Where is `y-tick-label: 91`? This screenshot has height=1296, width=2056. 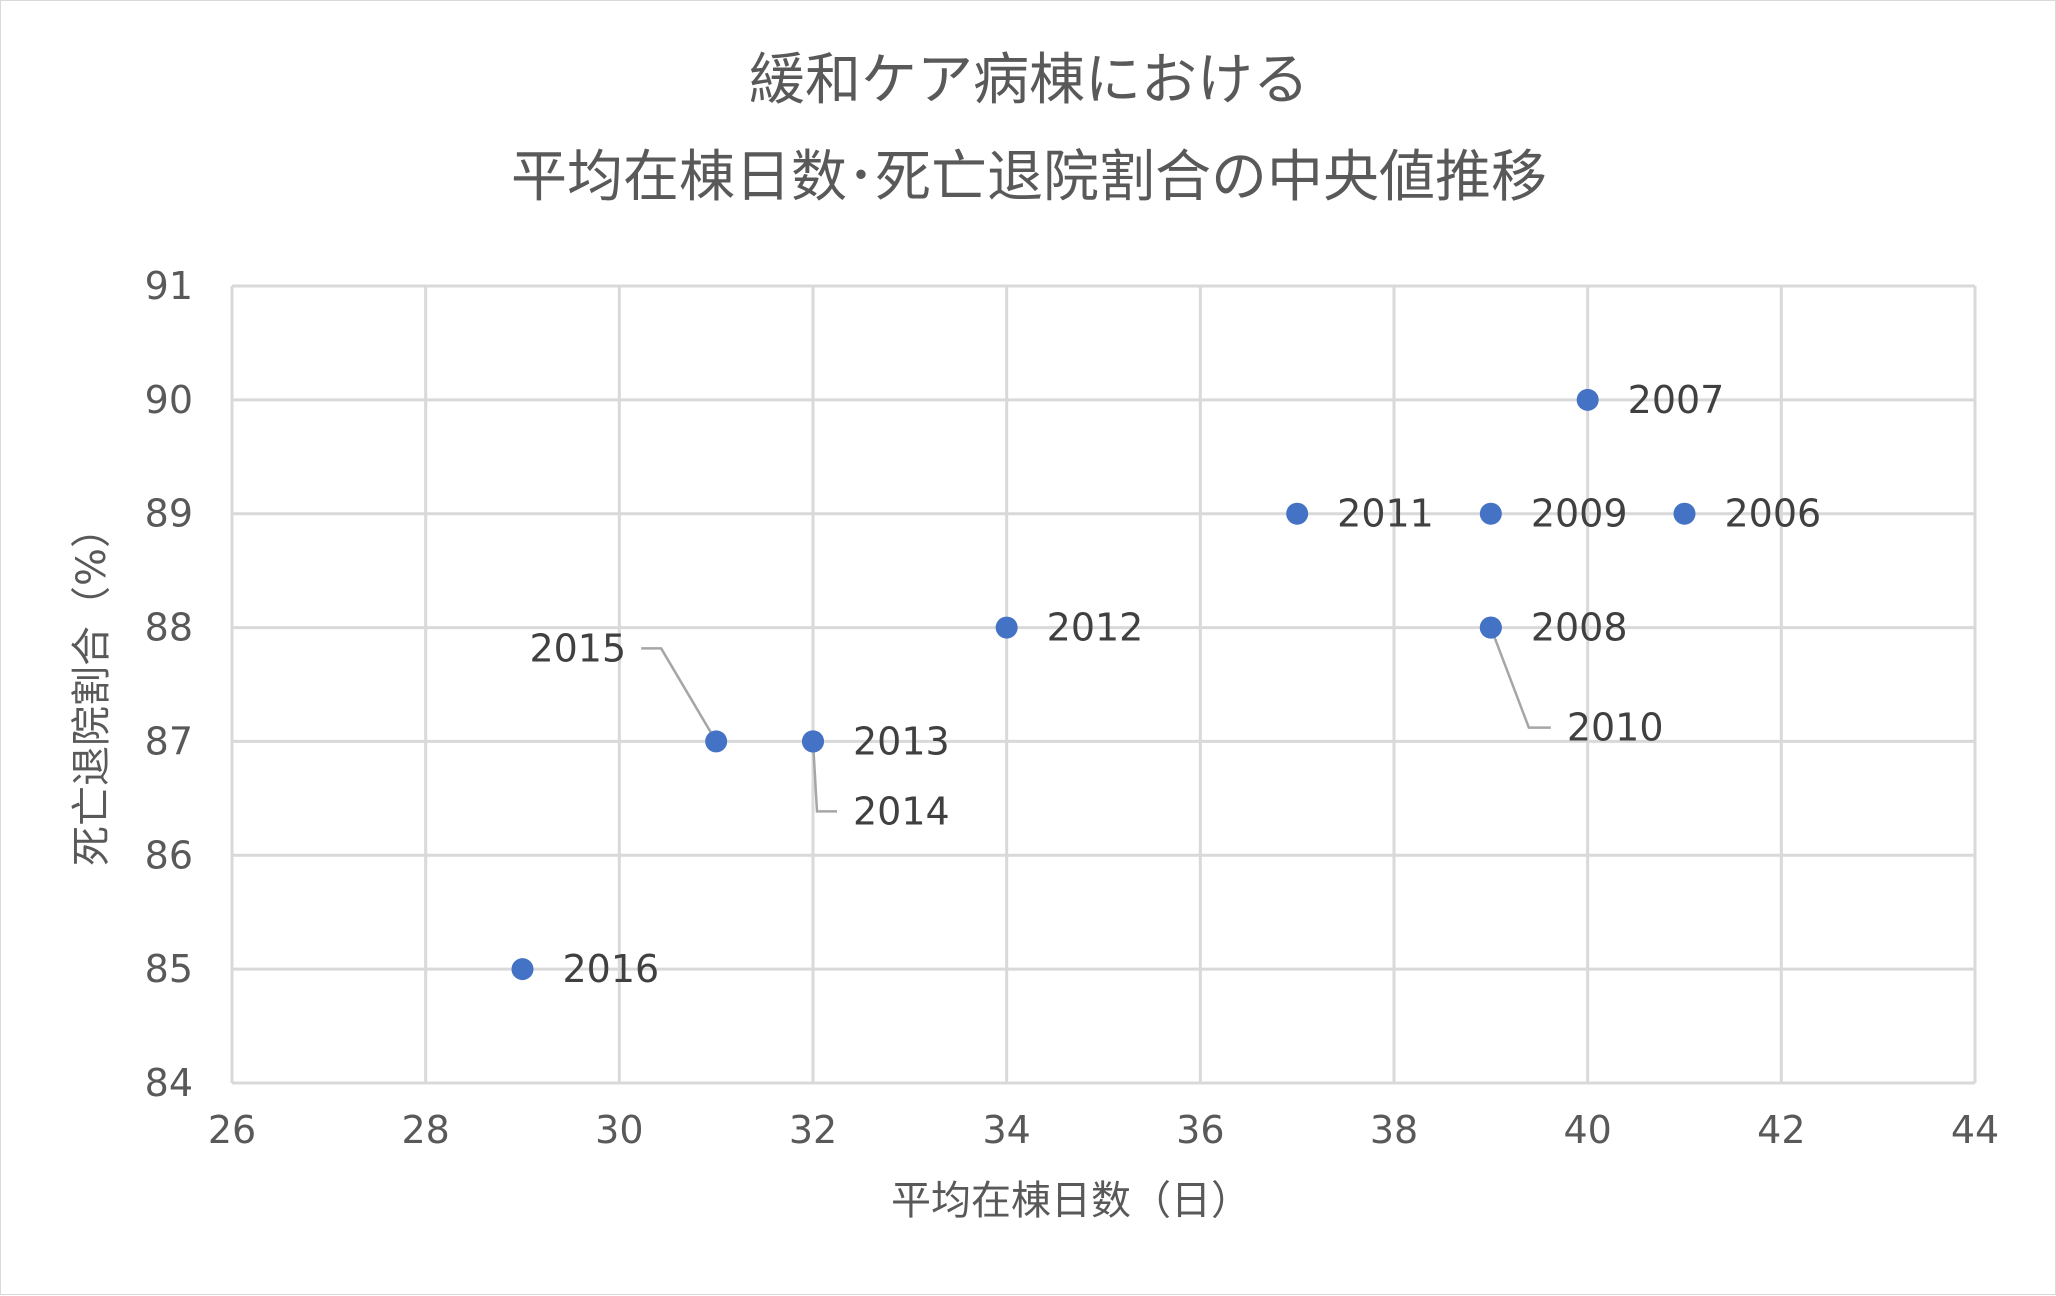 y-tick-label: 91 is located at coordinates (169, 286).